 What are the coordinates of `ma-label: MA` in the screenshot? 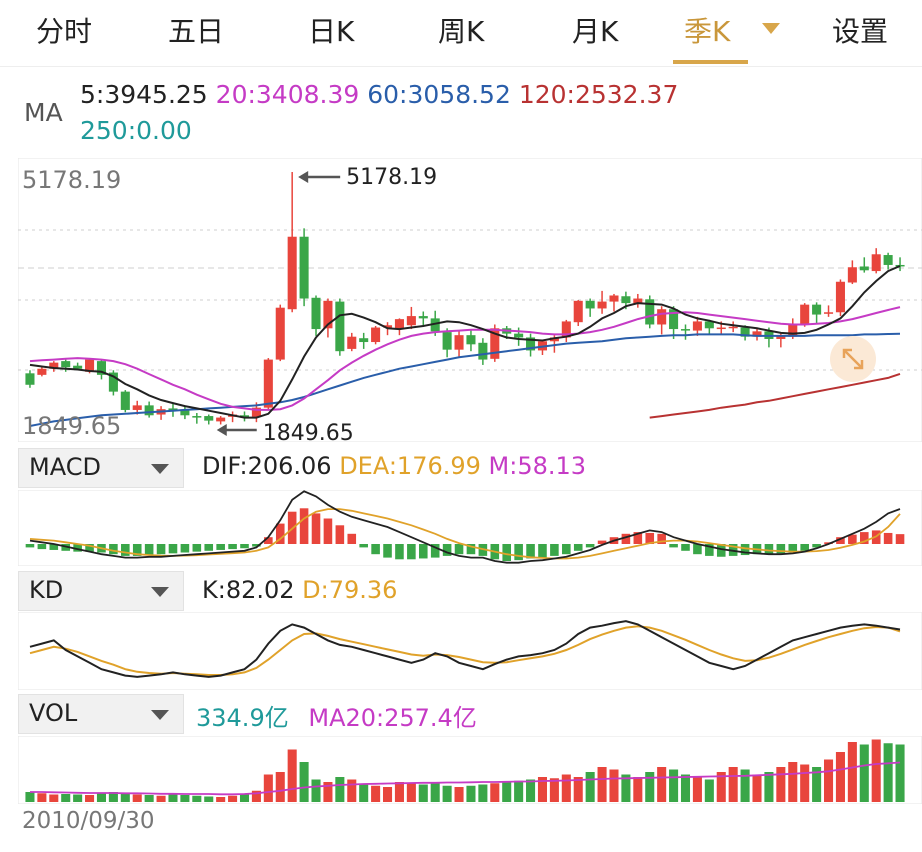 It's located at (43, 112).